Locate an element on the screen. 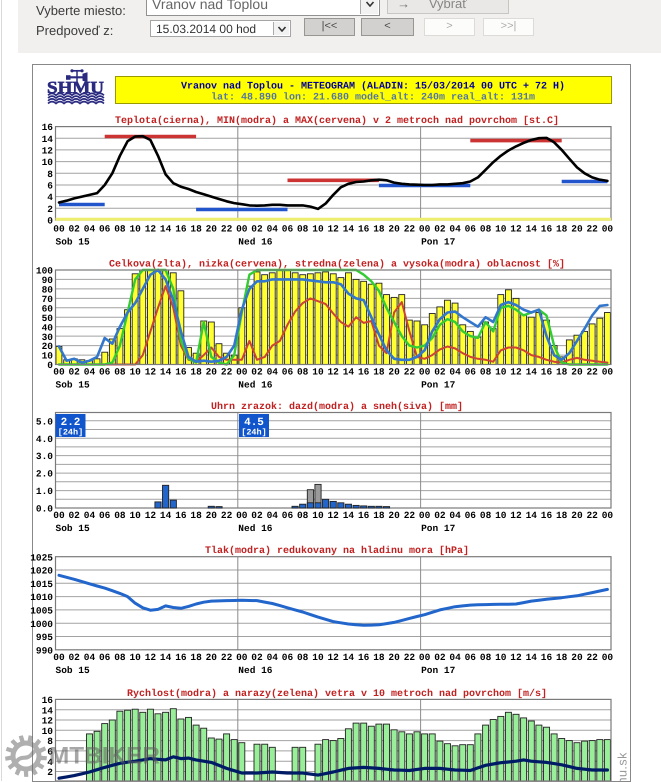 The width and height of the screenshot is (661, 782). svg-text: 0.0 is located at coordinates (44, 509).